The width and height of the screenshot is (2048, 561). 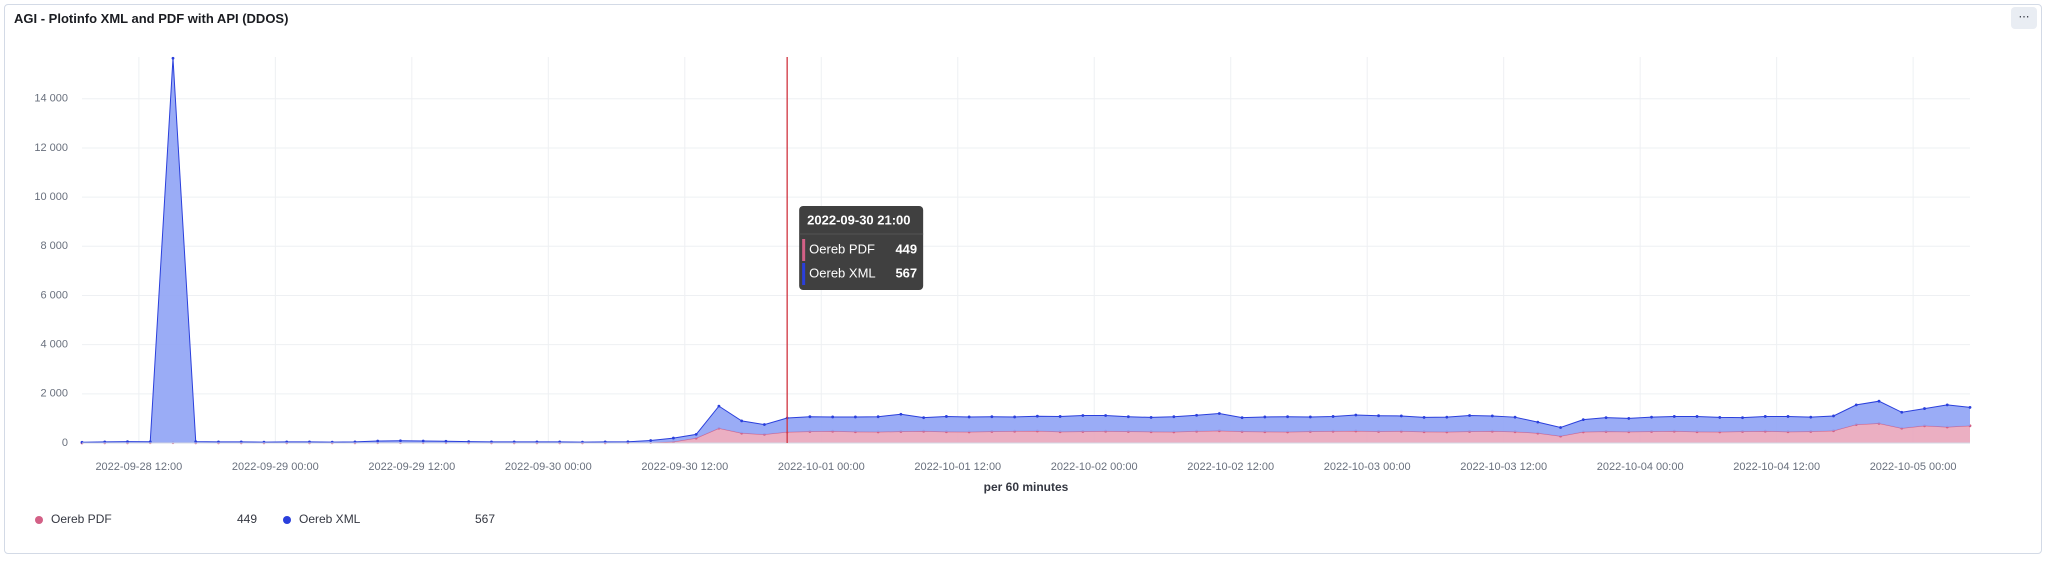 I want to click on tooltip-name: Oereb PDF, so click(x=842, y=248).